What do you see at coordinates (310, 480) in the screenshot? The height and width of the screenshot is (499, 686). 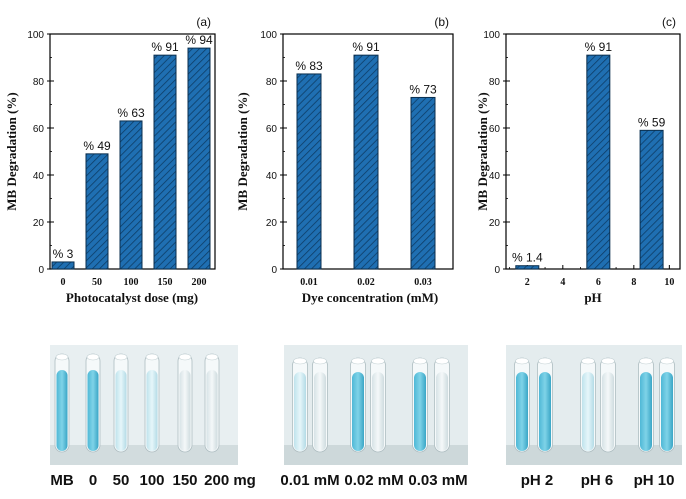 I see `photo-b-label: 0.01 mM` at bounding box center [310, 480].